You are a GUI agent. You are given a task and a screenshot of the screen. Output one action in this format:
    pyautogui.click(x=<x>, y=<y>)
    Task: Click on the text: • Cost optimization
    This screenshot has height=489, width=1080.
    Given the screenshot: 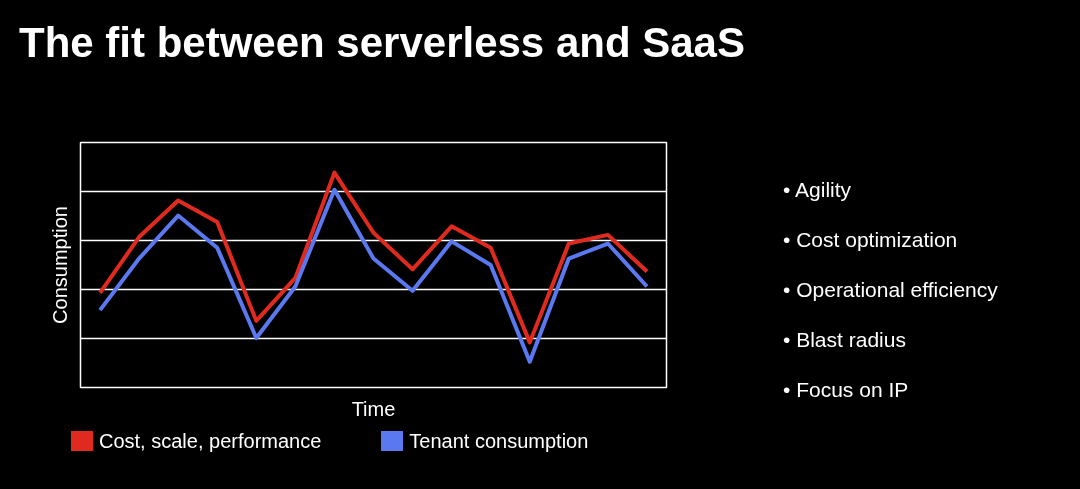 What is the action you would take?
    pyautogui.click(x=871, y=240)
    